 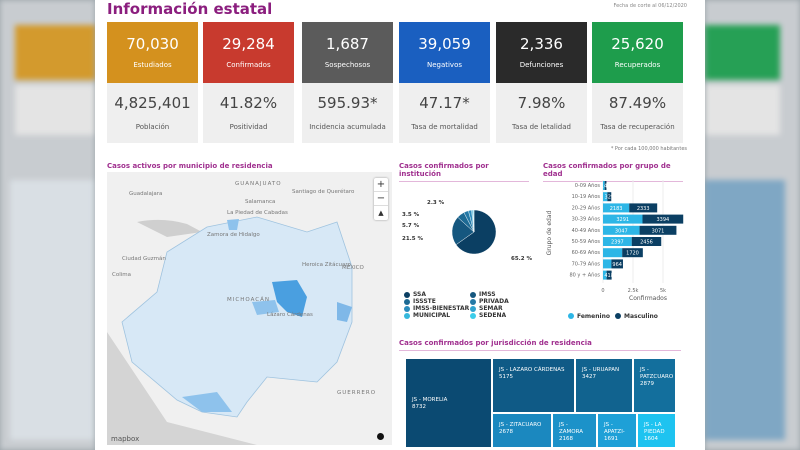 I want to click on y-tick-label: 0-09 Años, so click(x=588, y=186).